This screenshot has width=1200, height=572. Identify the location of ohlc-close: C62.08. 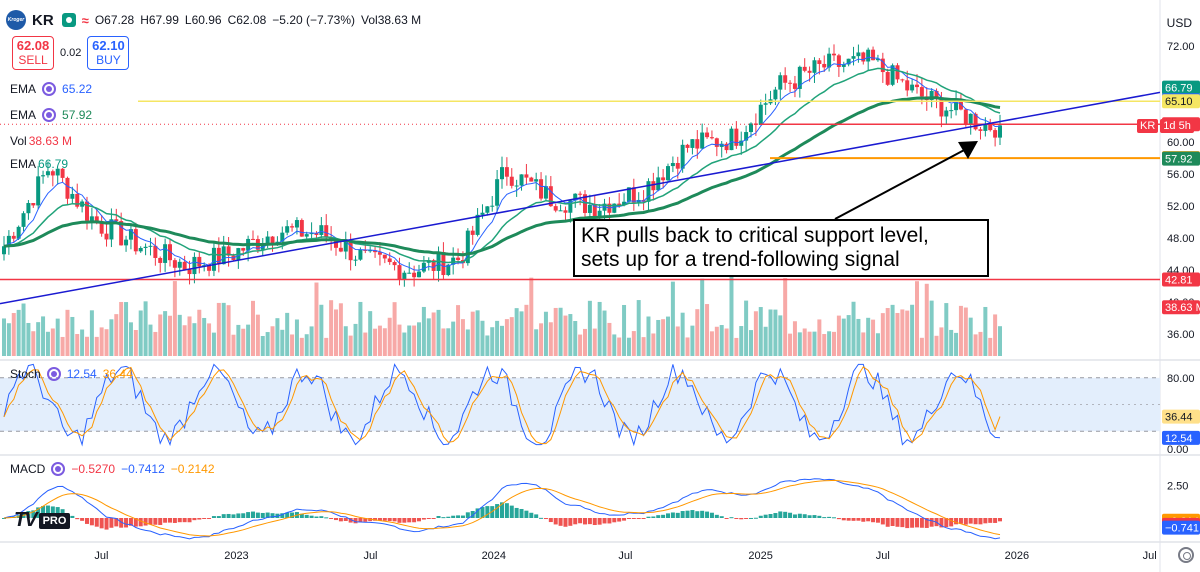
(247, 20).